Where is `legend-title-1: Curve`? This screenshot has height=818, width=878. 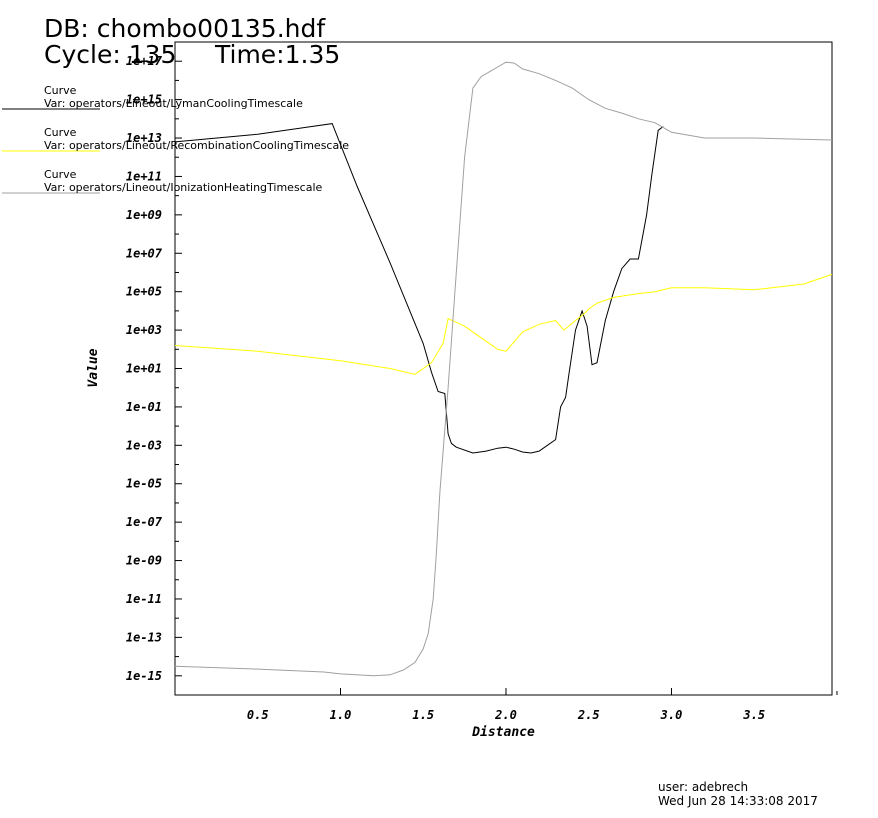 legend-title-1: Curve is located at coordinates (60, 90).